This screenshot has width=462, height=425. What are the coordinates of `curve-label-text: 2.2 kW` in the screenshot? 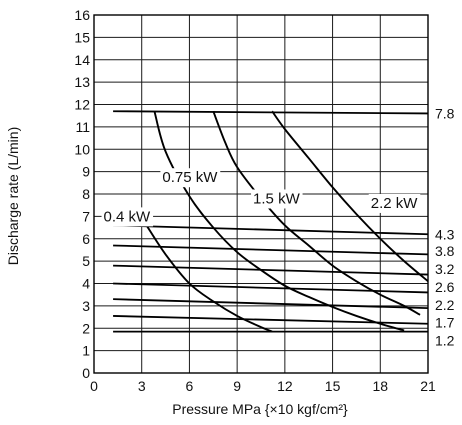 It's located at (395, 203).